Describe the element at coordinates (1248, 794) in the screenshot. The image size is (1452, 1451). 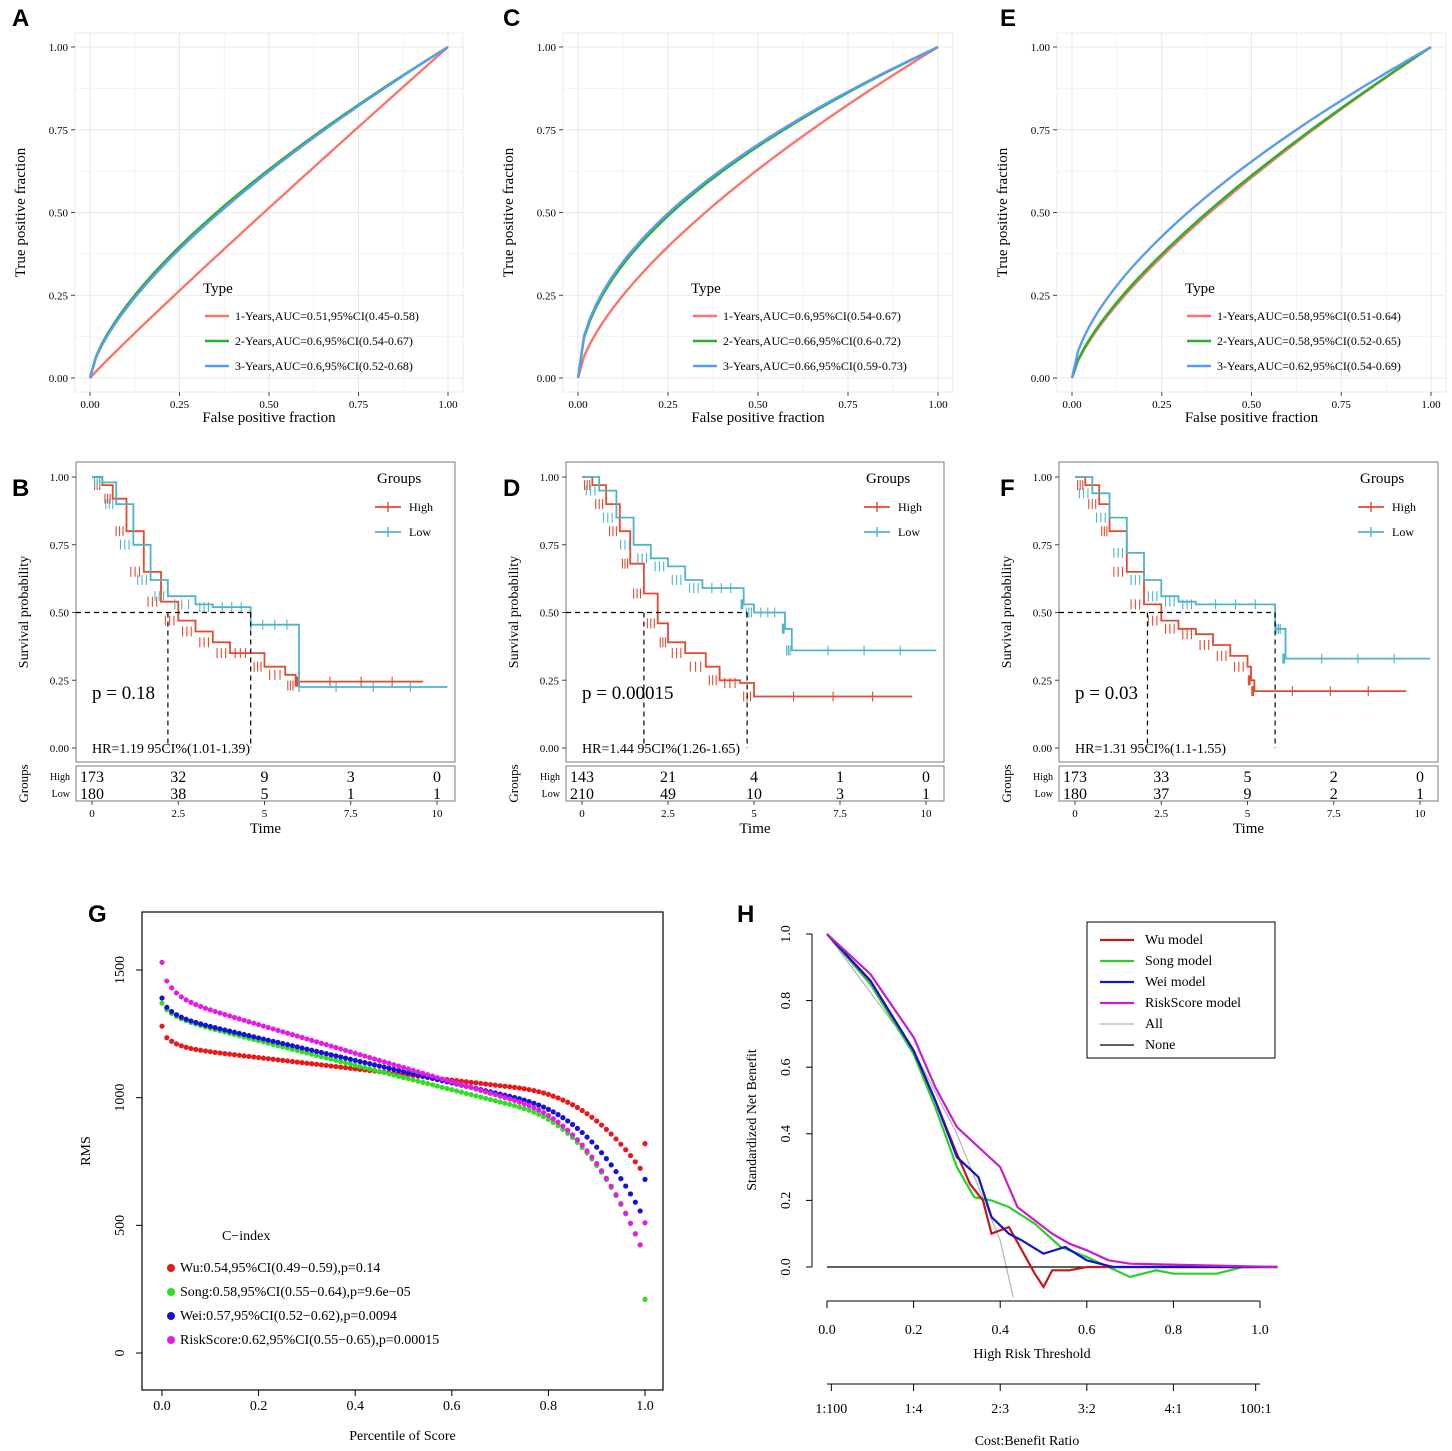
I see `risk-table-count: 9` at that location.